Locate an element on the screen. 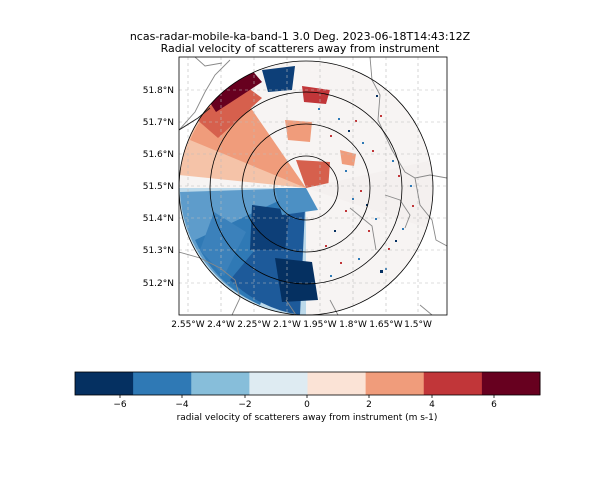 The height and width of the screenshot is (480, 600). lat-tick: 51.5°N is located at coordinates (158, 187).